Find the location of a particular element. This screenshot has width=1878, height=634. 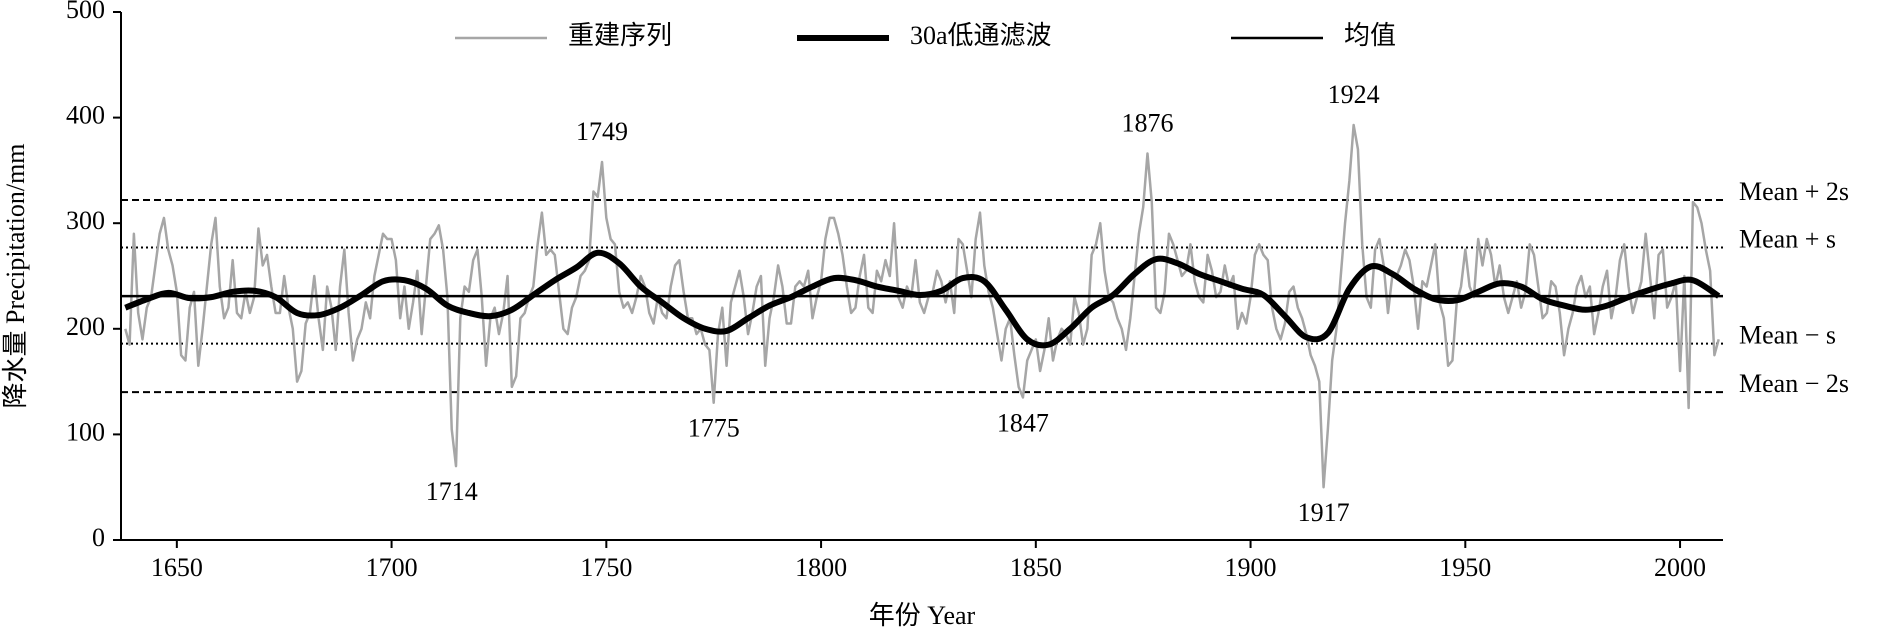

annotation: 1775 is located at coordinates (714, 428).